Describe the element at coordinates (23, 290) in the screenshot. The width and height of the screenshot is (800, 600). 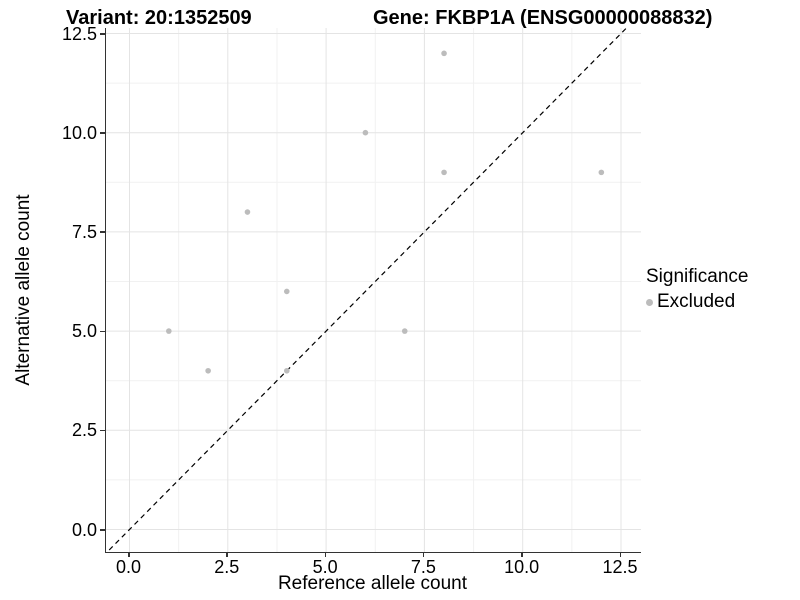
I see `y-axis-title: Alternative allele count` at that location.